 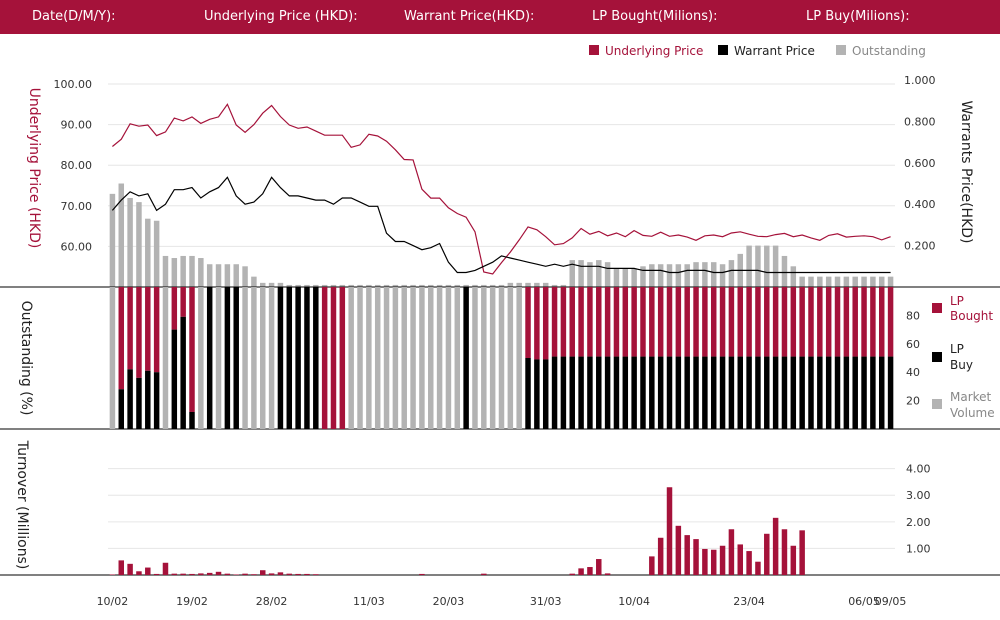 I want to click on legend-label-lp-buy: Buy, so click(x=961, y=365).